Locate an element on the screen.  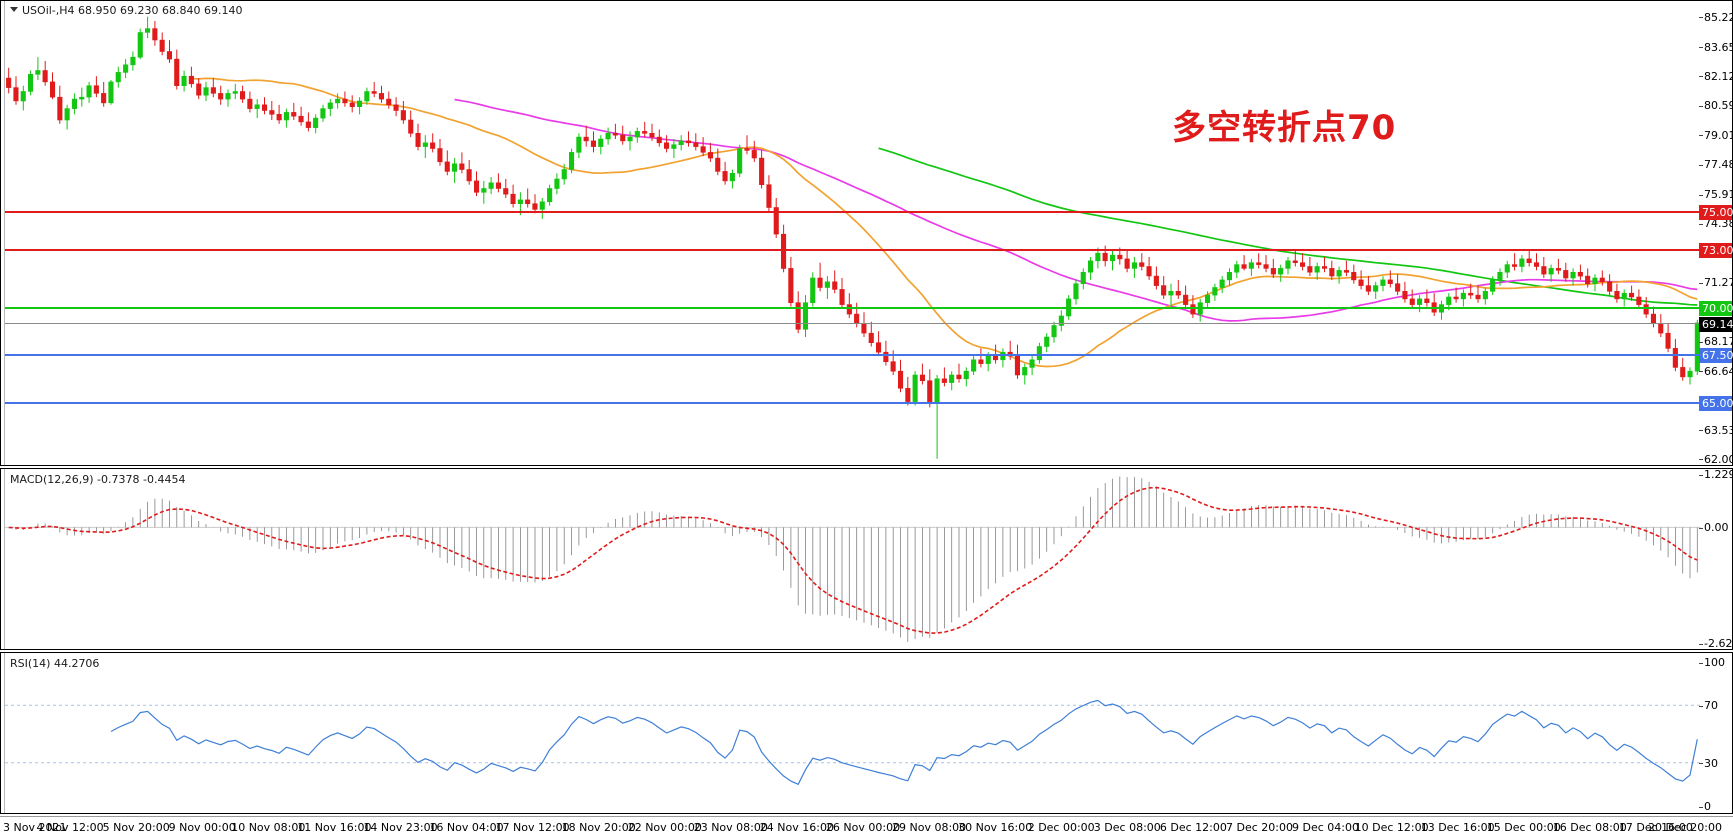
time-axis-label: 14 Nov 23:00 is located at coordinates (400, 827).